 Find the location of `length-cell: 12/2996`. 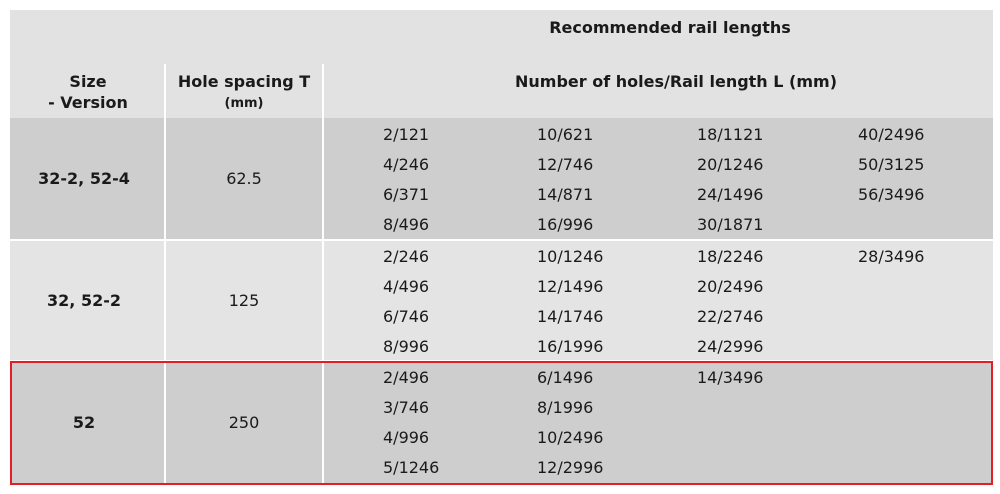

length-cell: 12/2996 is located at coordinates (570, 467).